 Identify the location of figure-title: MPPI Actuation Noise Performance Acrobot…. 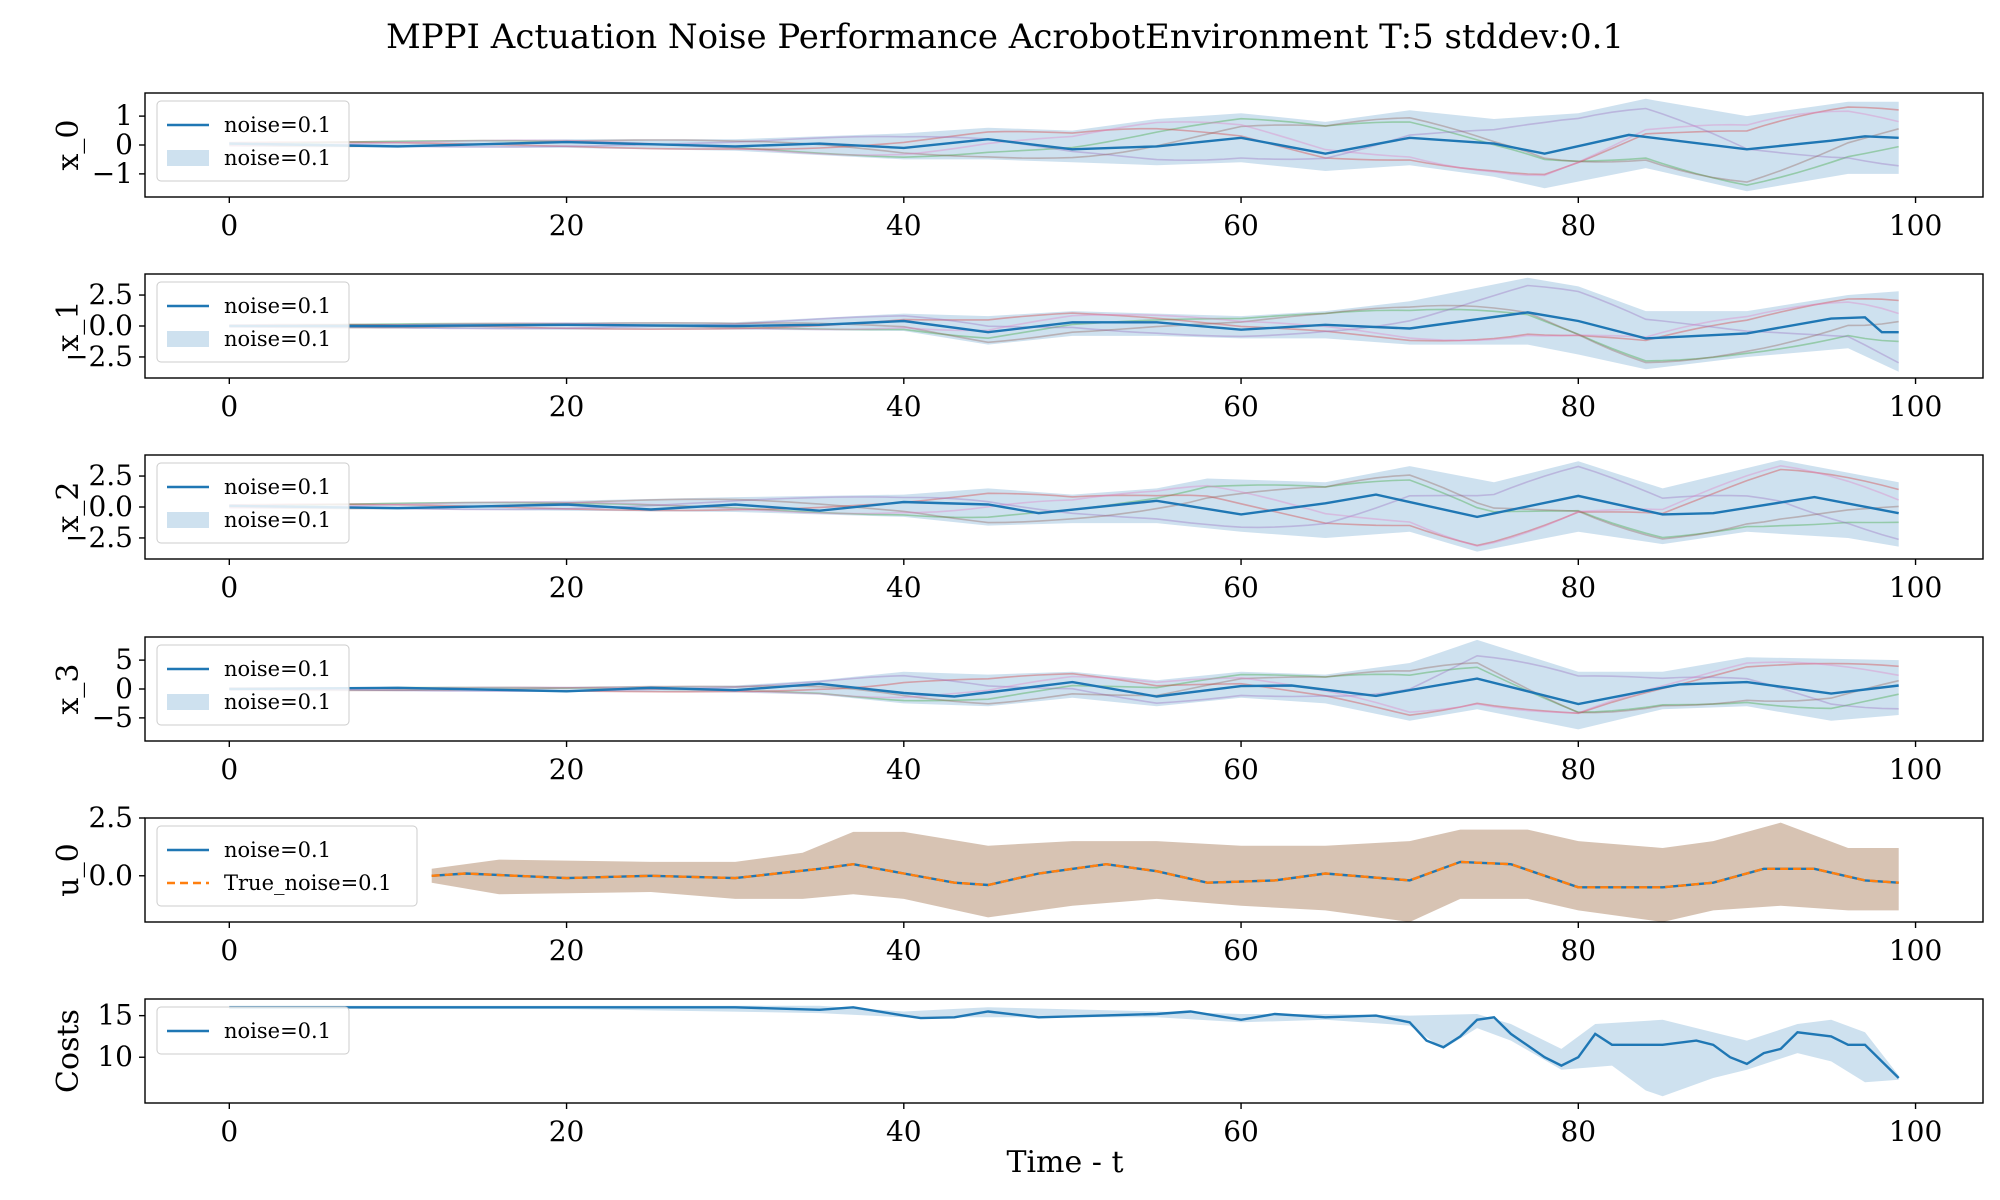
(1005, 37).